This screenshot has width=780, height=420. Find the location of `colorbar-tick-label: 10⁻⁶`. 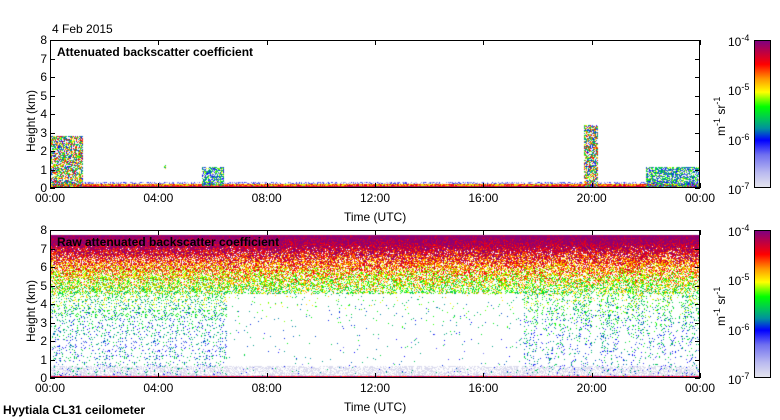

colorbar-tick-label: 10⁻⁶ is located at coordinates (738, 330).